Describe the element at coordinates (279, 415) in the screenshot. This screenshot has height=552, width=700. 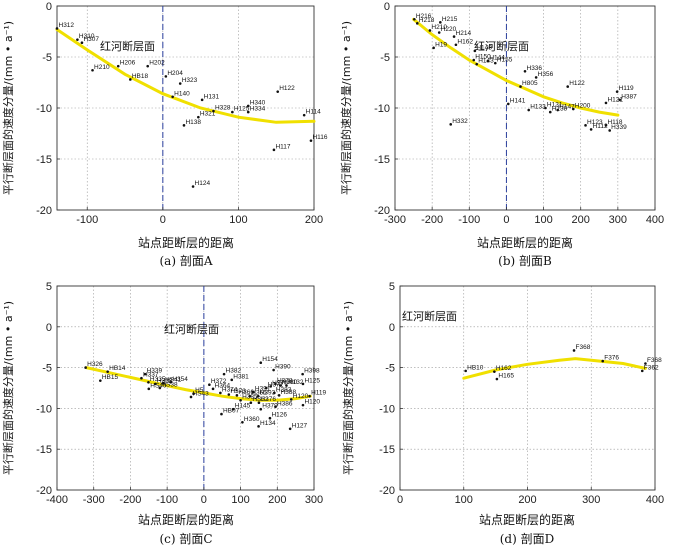
I see `point-label-c-44: H126` at that location.